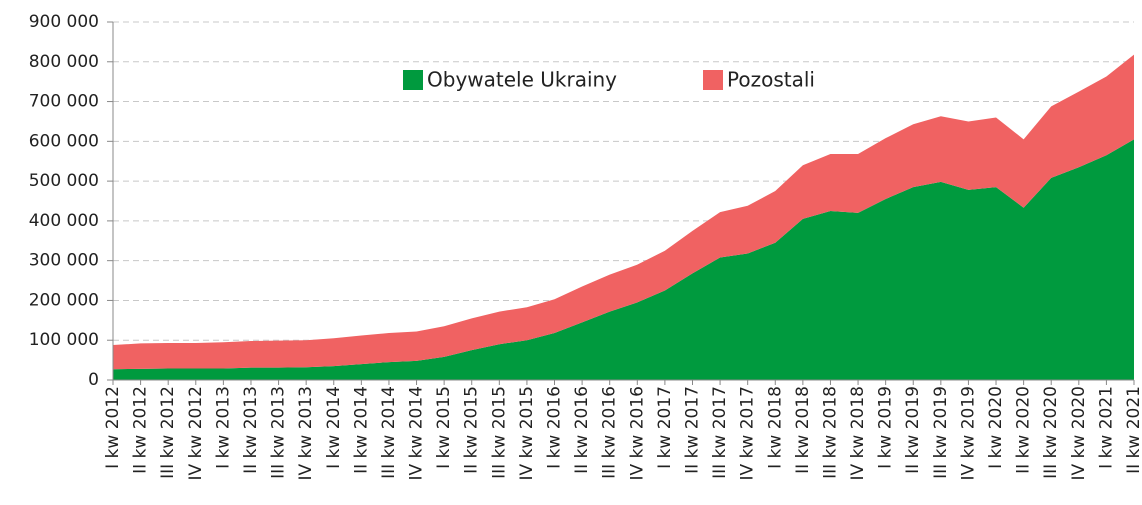 The width and height of the screenshot is (1142, 505). What do you see at coordinates (64, 141) in the screenshot?
I see `y-tick-label: 600 000` at bounding box center [64, 141].